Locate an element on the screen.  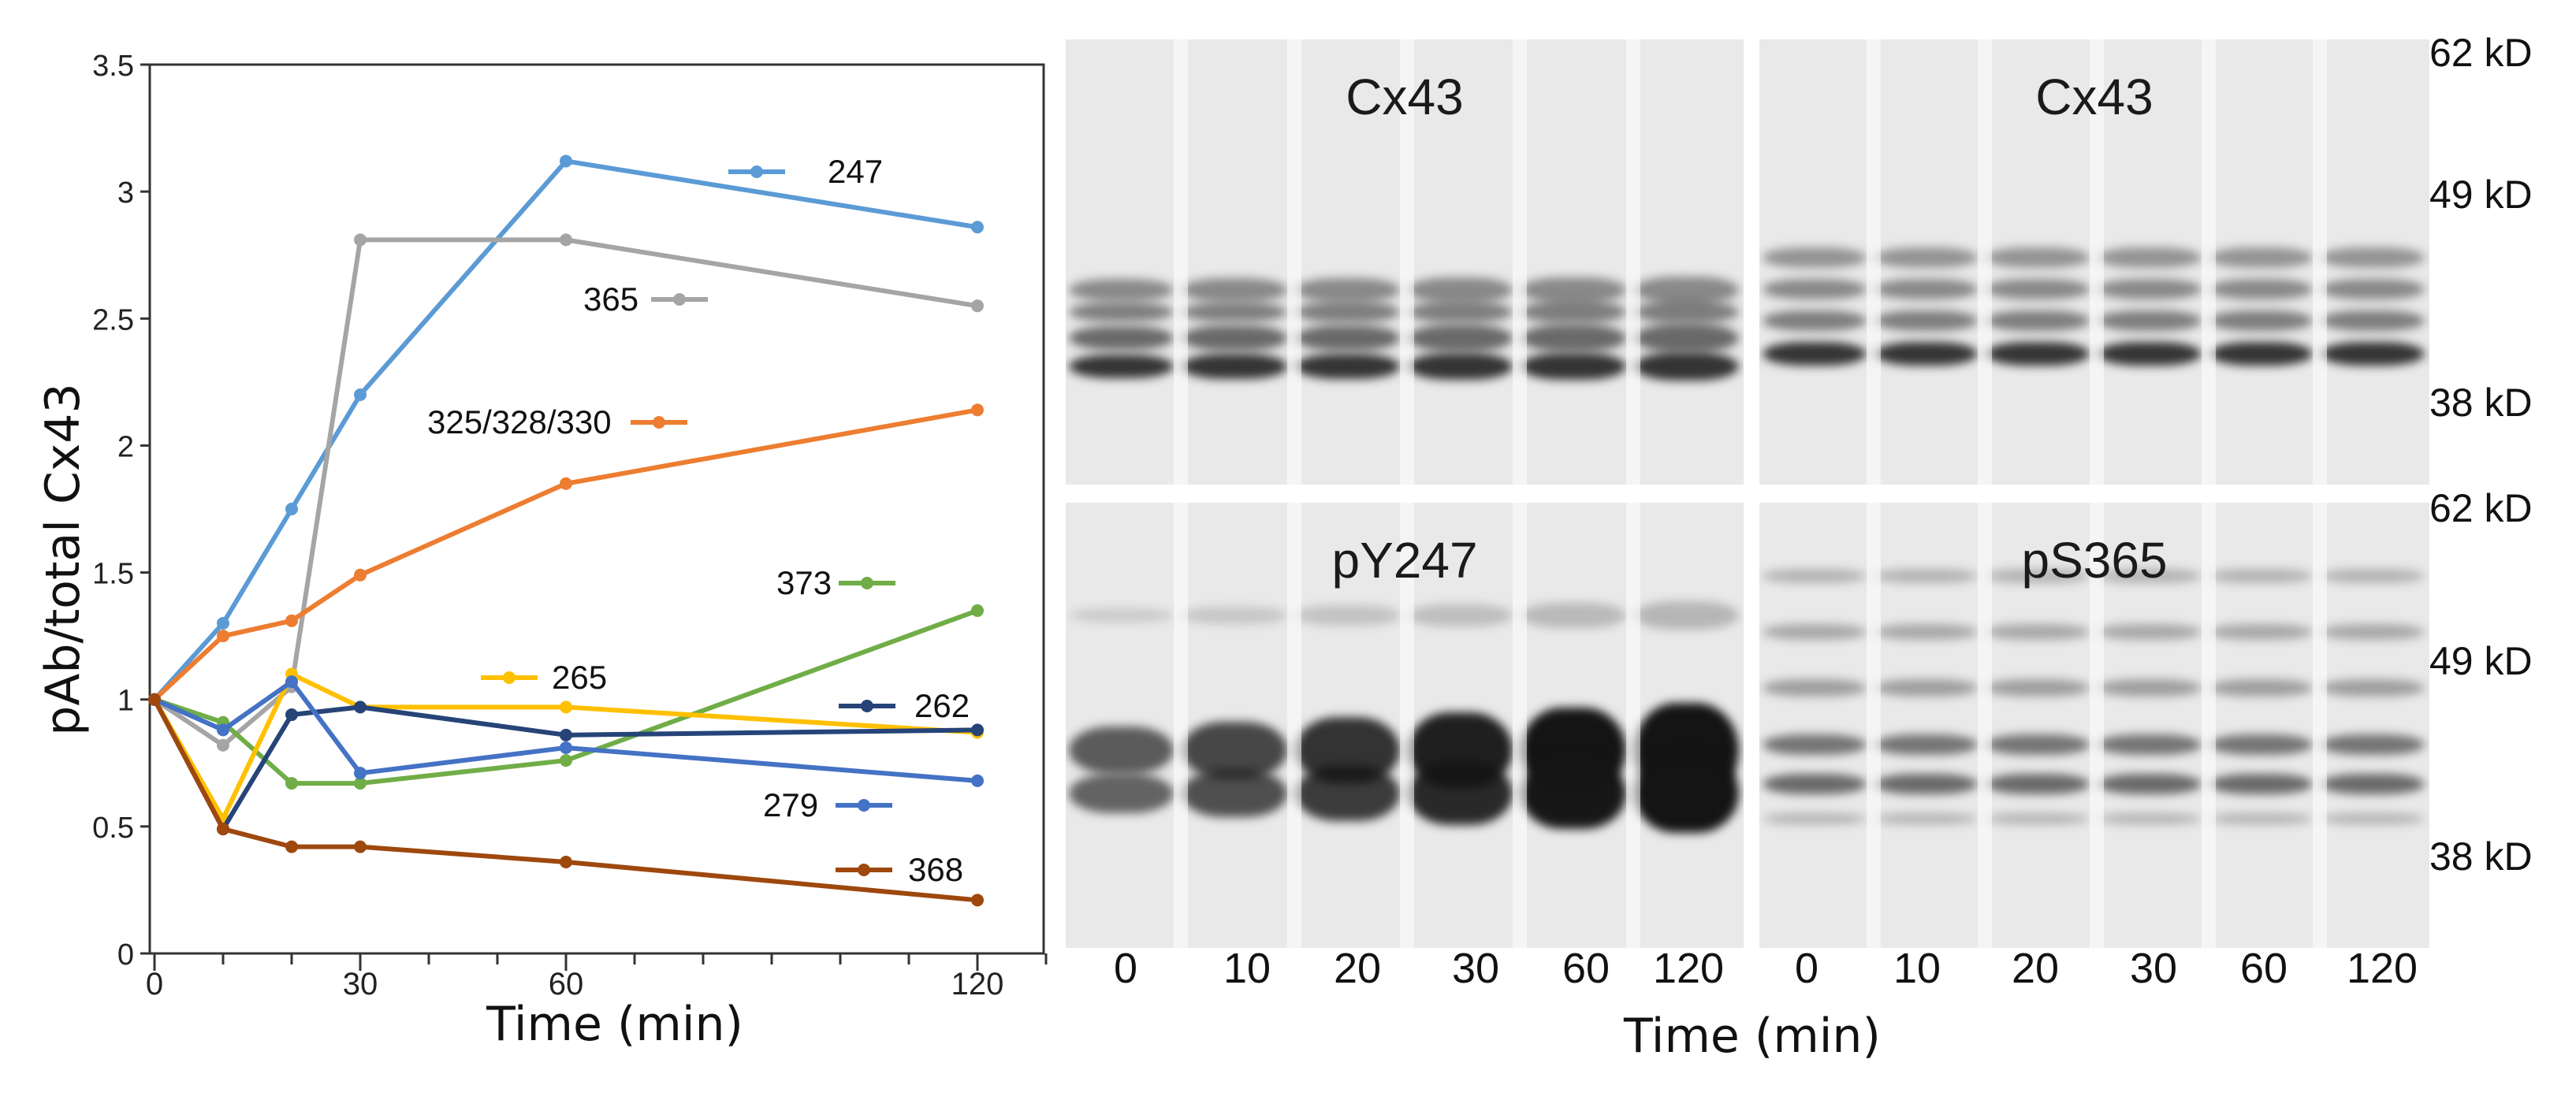
marker-38kd-top: 38 kD is located at coordinates (2481, 403).